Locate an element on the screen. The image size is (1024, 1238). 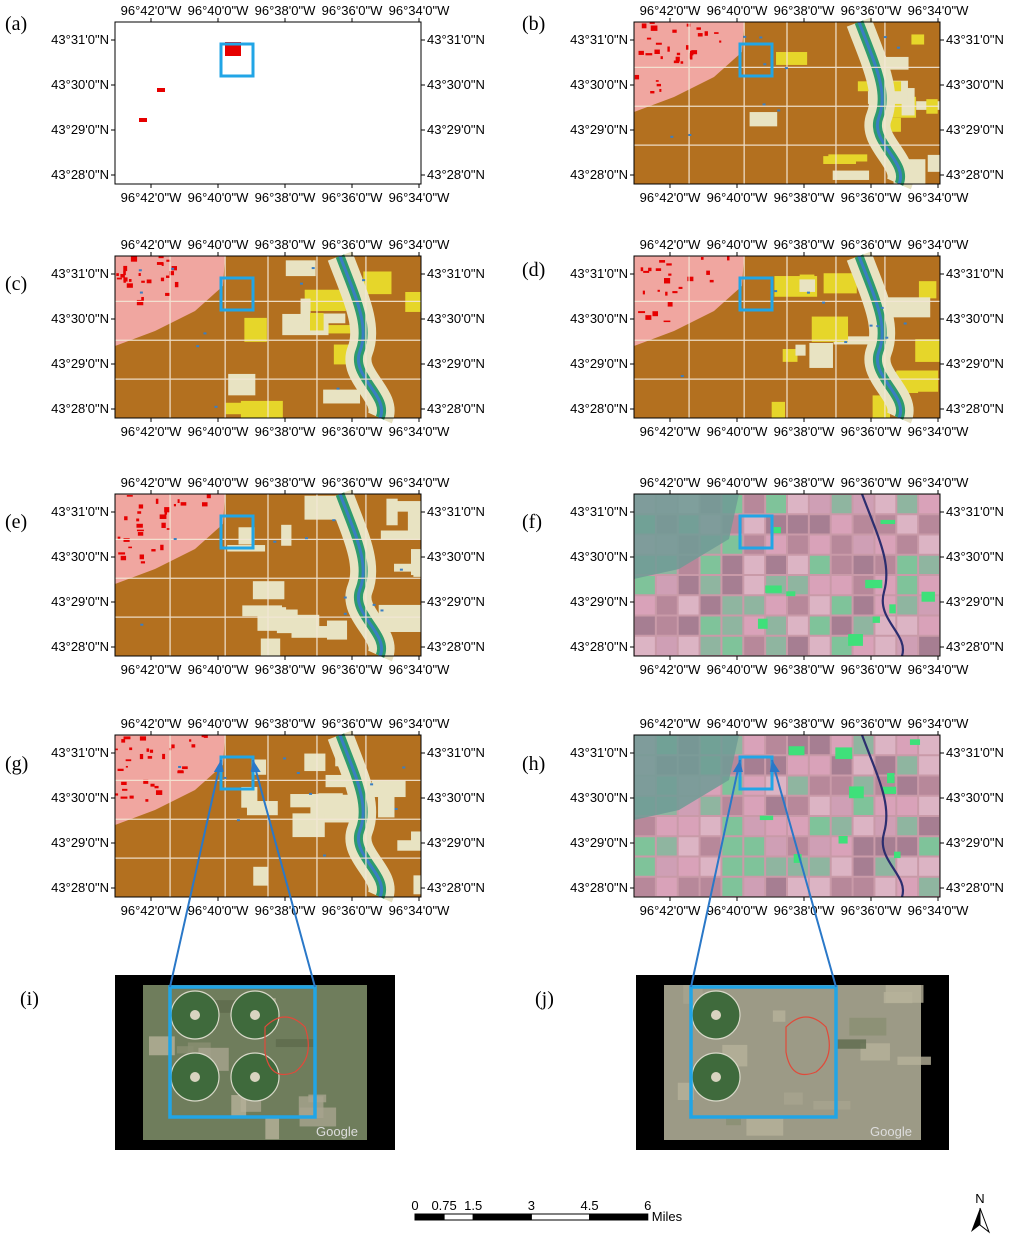
road-grid is located at coordinates (268, 816).